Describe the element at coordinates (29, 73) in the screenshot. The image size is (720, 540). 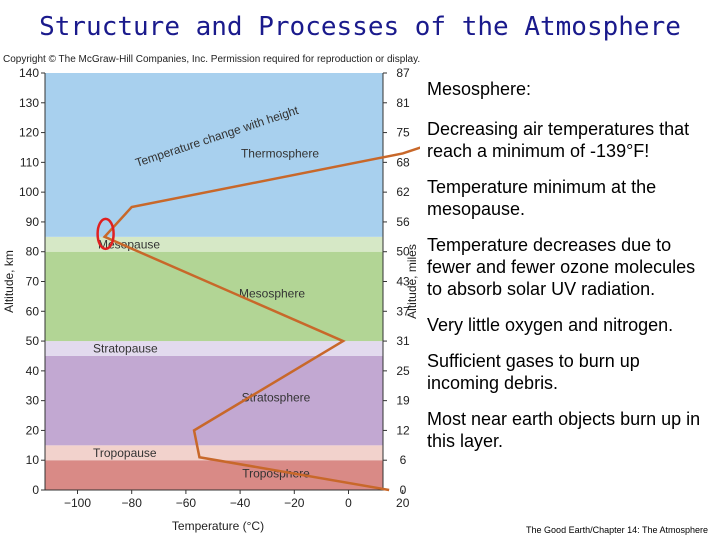
I see `left-tick-label: 140` at that location.